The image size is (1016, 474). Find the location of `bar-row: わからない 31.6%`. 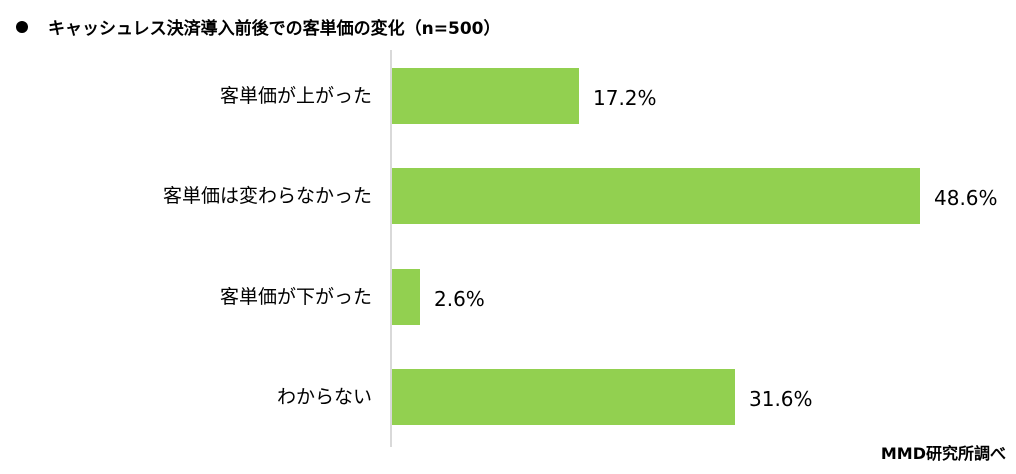

bar-row: わからない 31.6% is located at coordinates (508, 397).